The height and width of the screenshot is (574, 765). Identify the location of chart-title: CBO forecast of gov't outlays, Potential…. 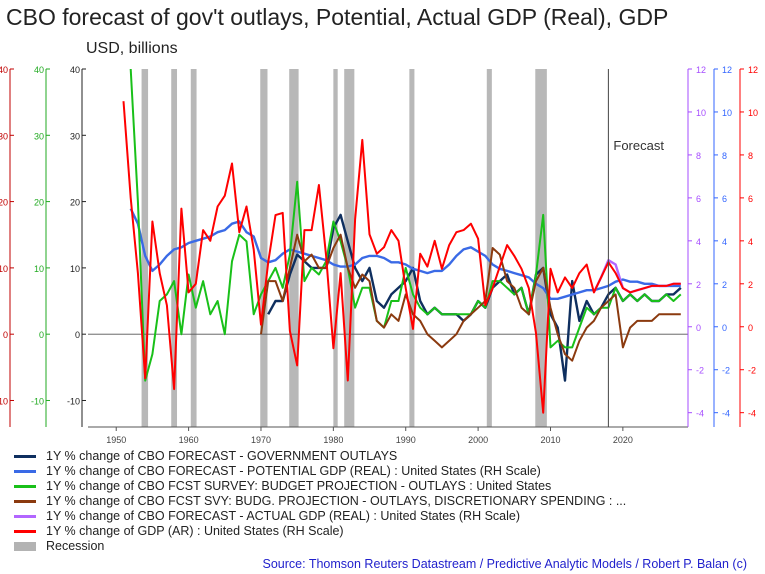
(337, 17).